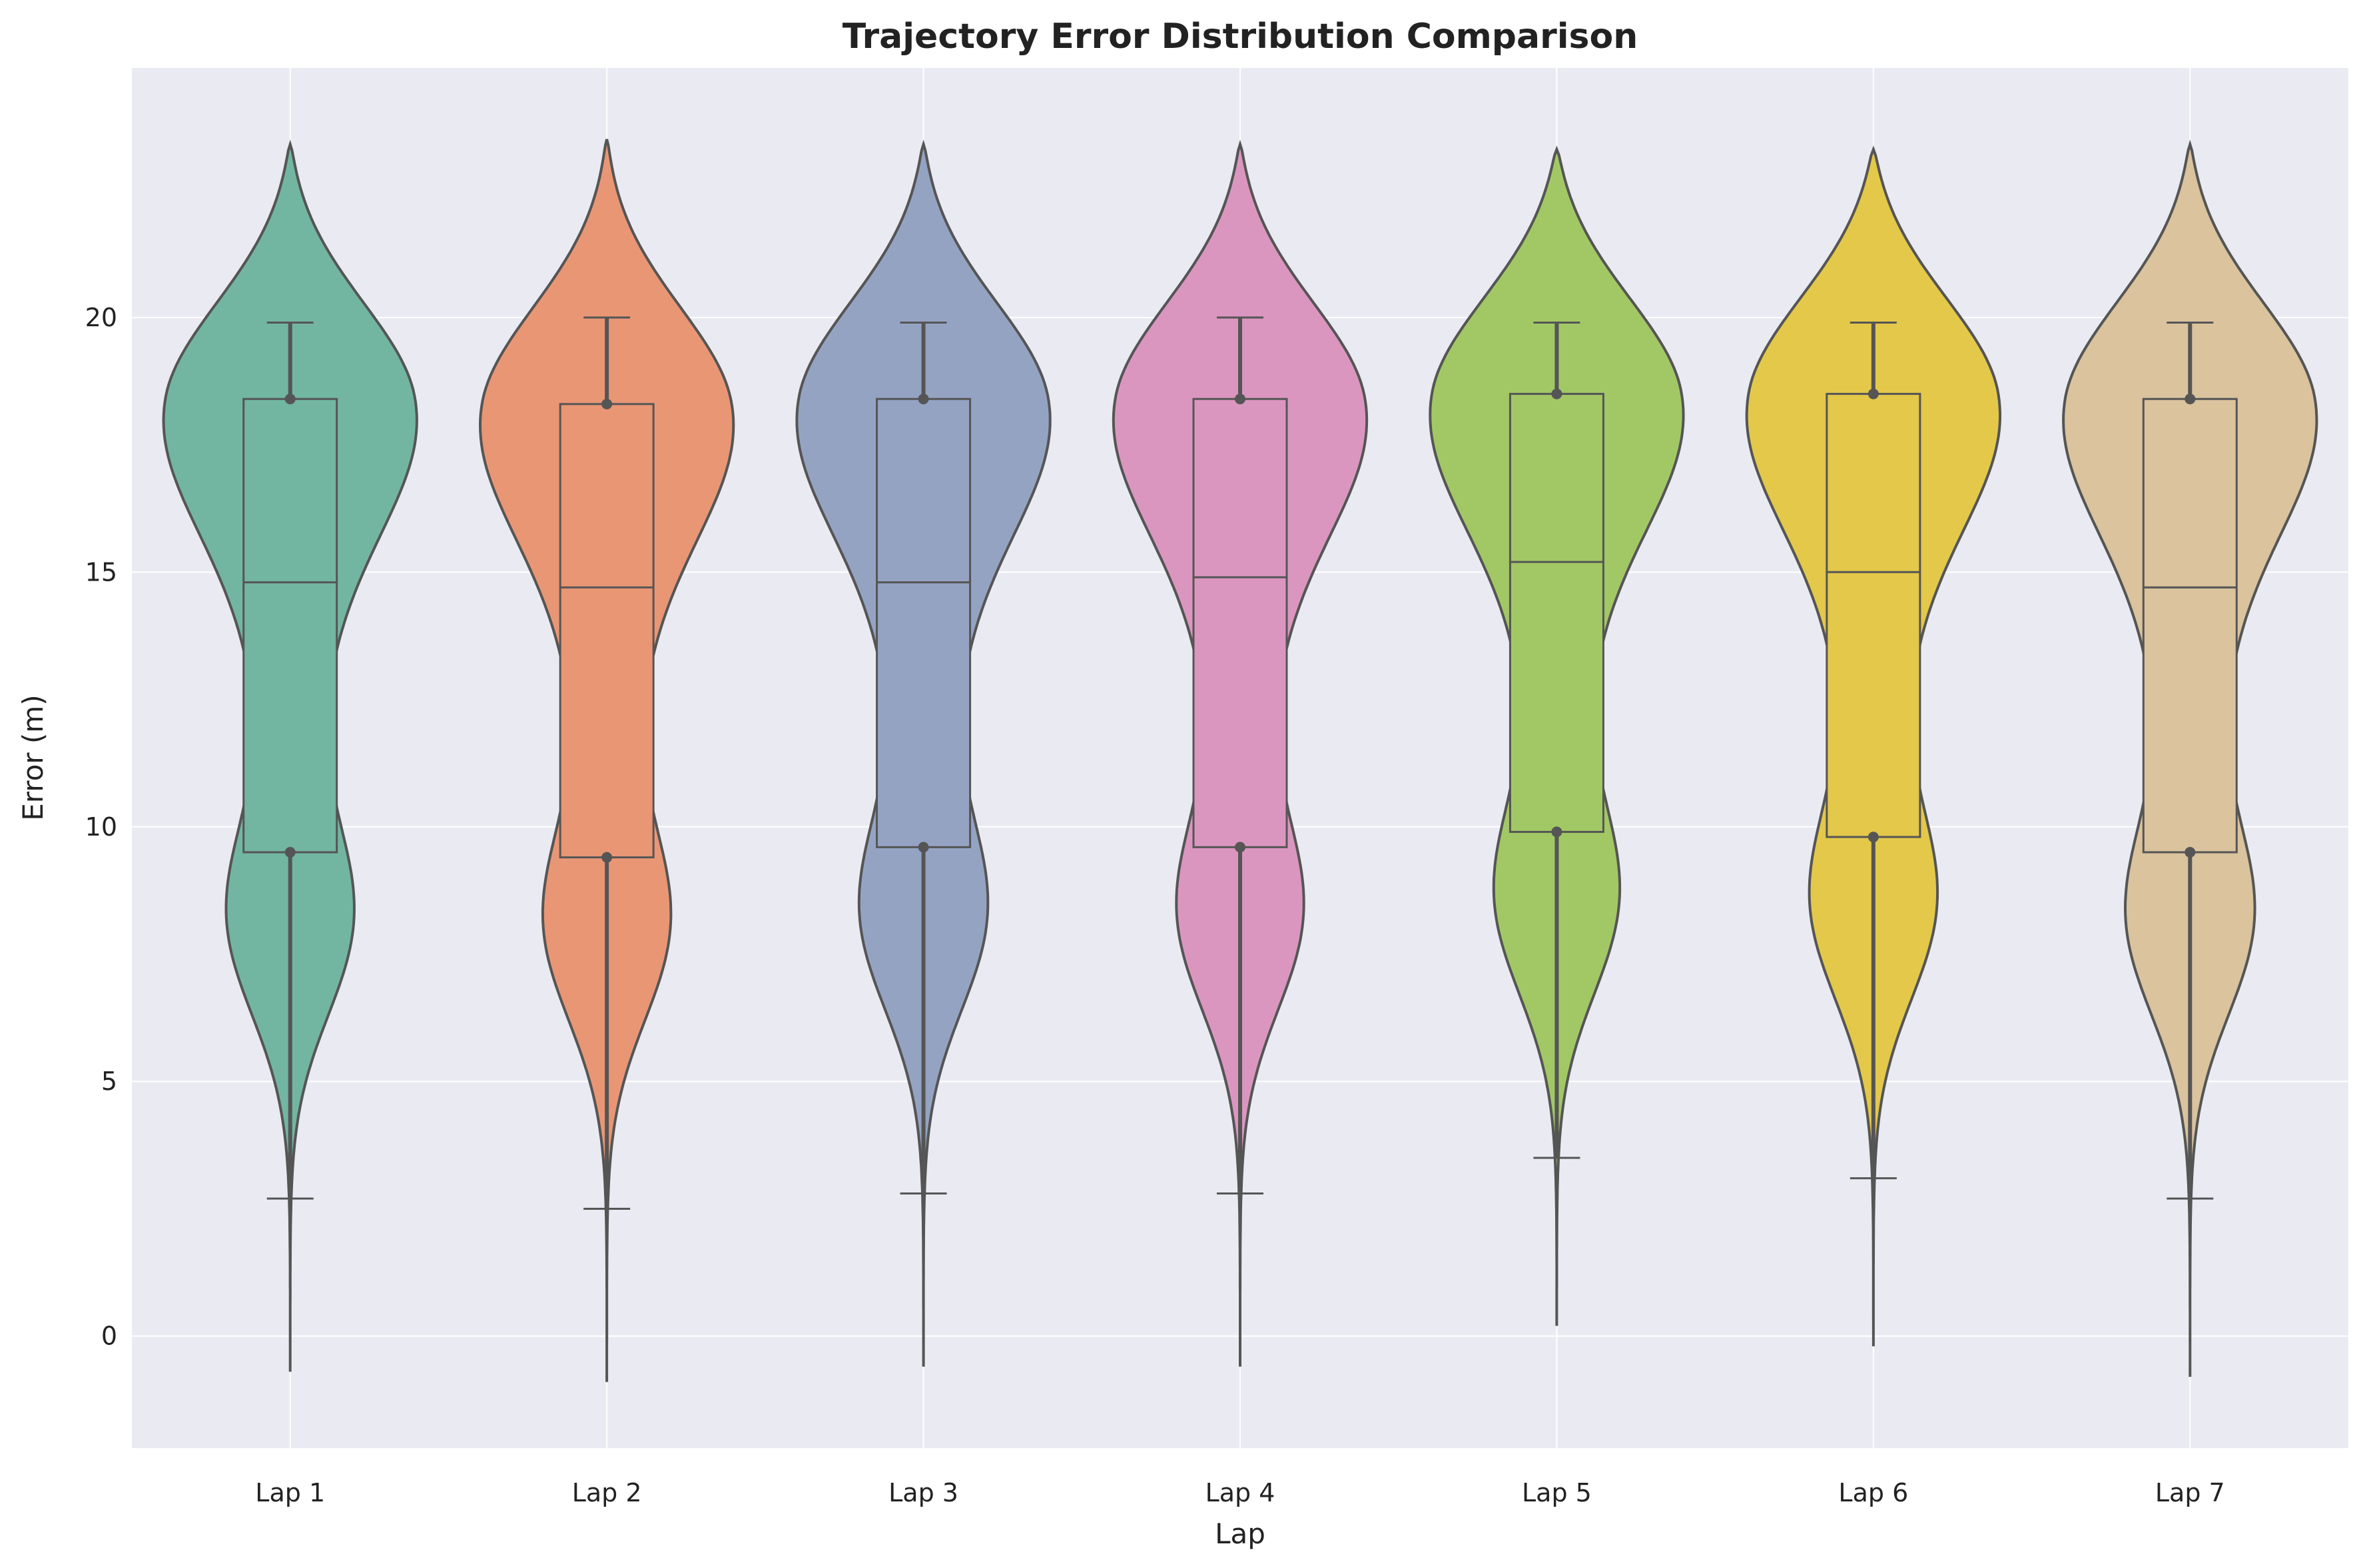 This screenshot has width=2367, height=1568. I want to click on x-tick-label: Lap 5, so click(1557, 1492).